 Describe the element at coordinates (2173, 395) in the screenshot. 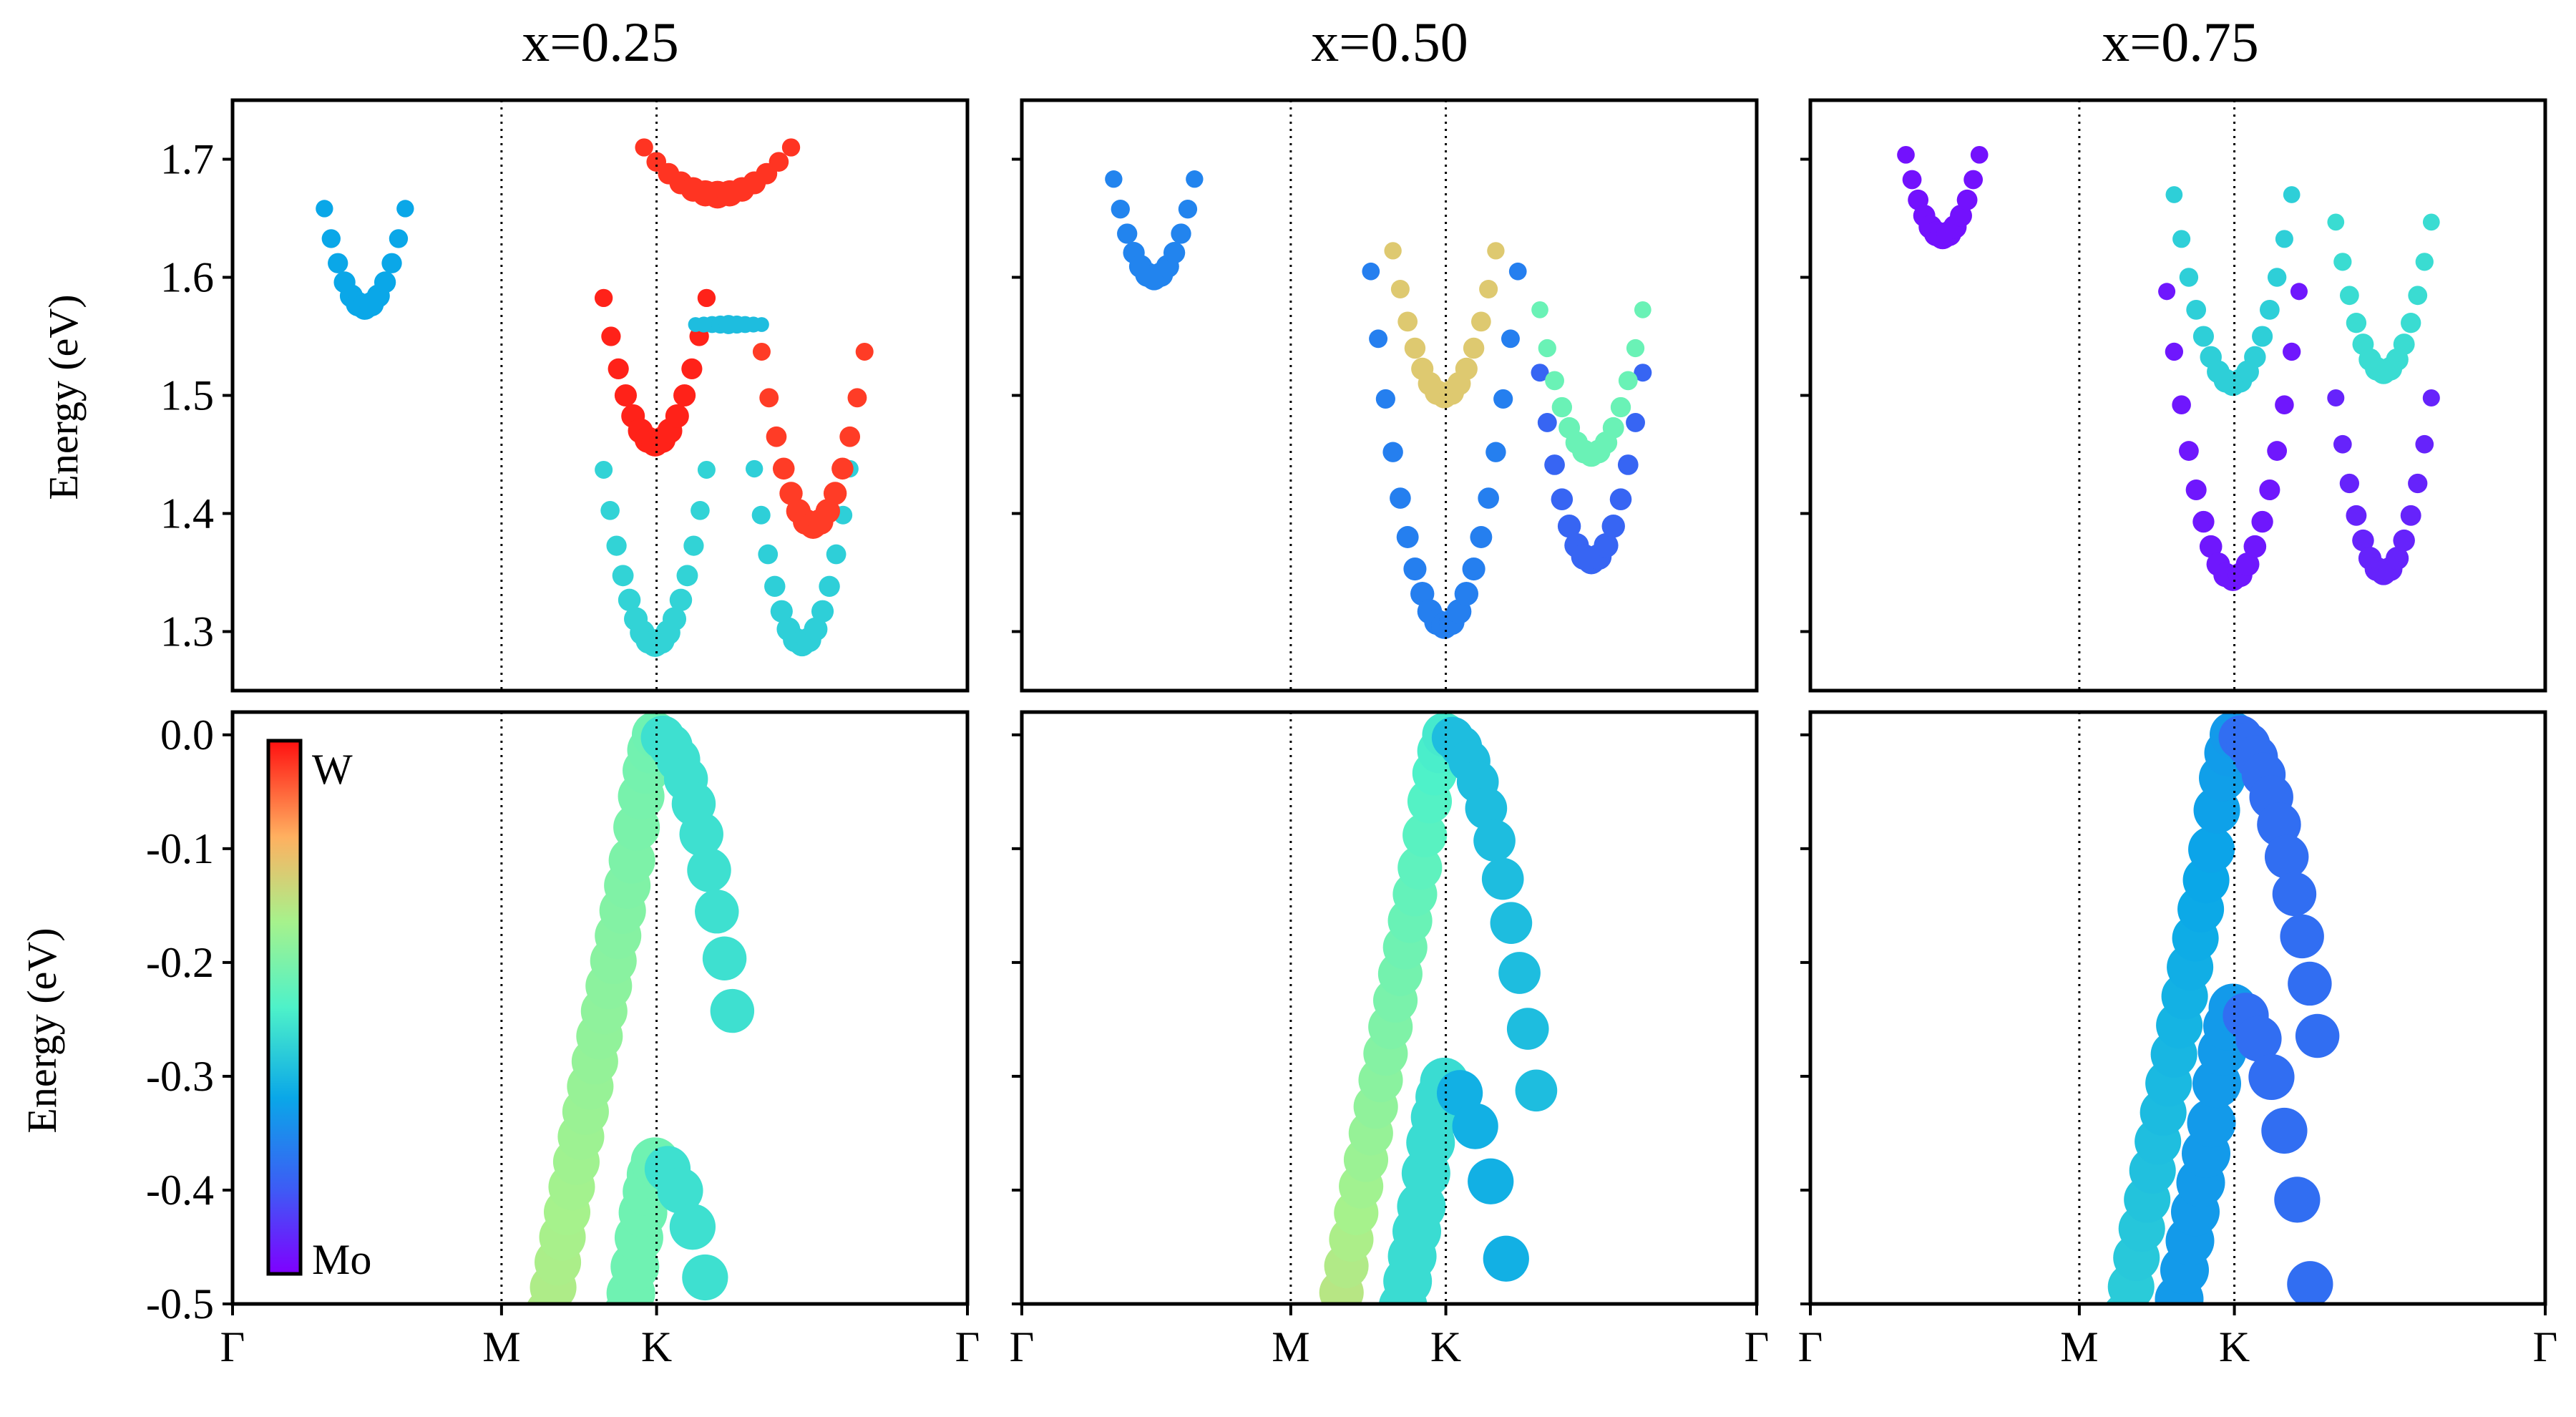

I see `panel-cb-x075` at that location.